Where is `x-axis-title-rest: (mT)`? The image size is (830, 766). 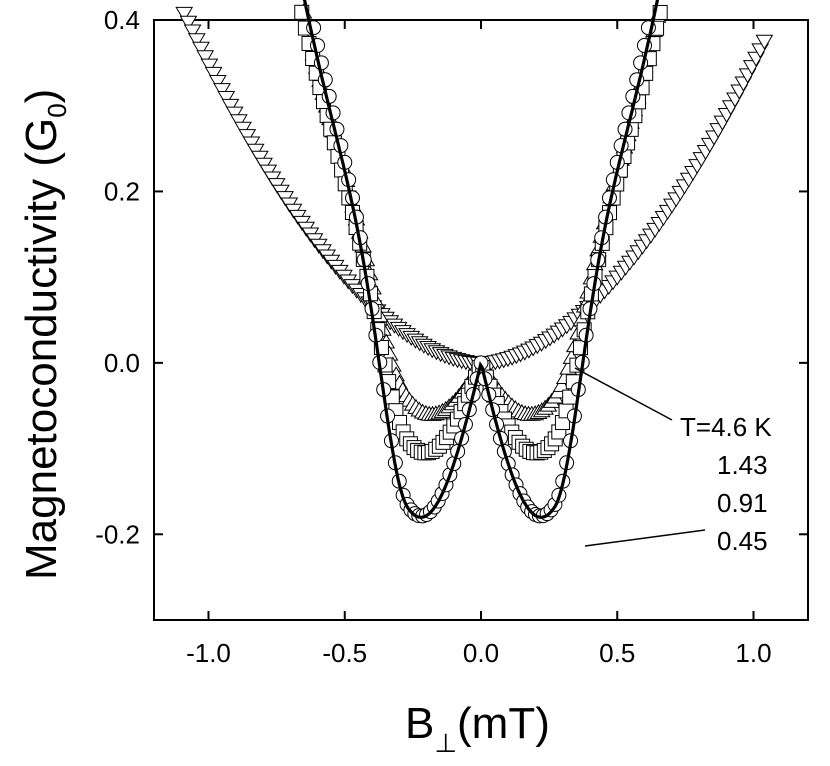
x-axis-title-rest: (mT) is located at coordinates (503, 723).